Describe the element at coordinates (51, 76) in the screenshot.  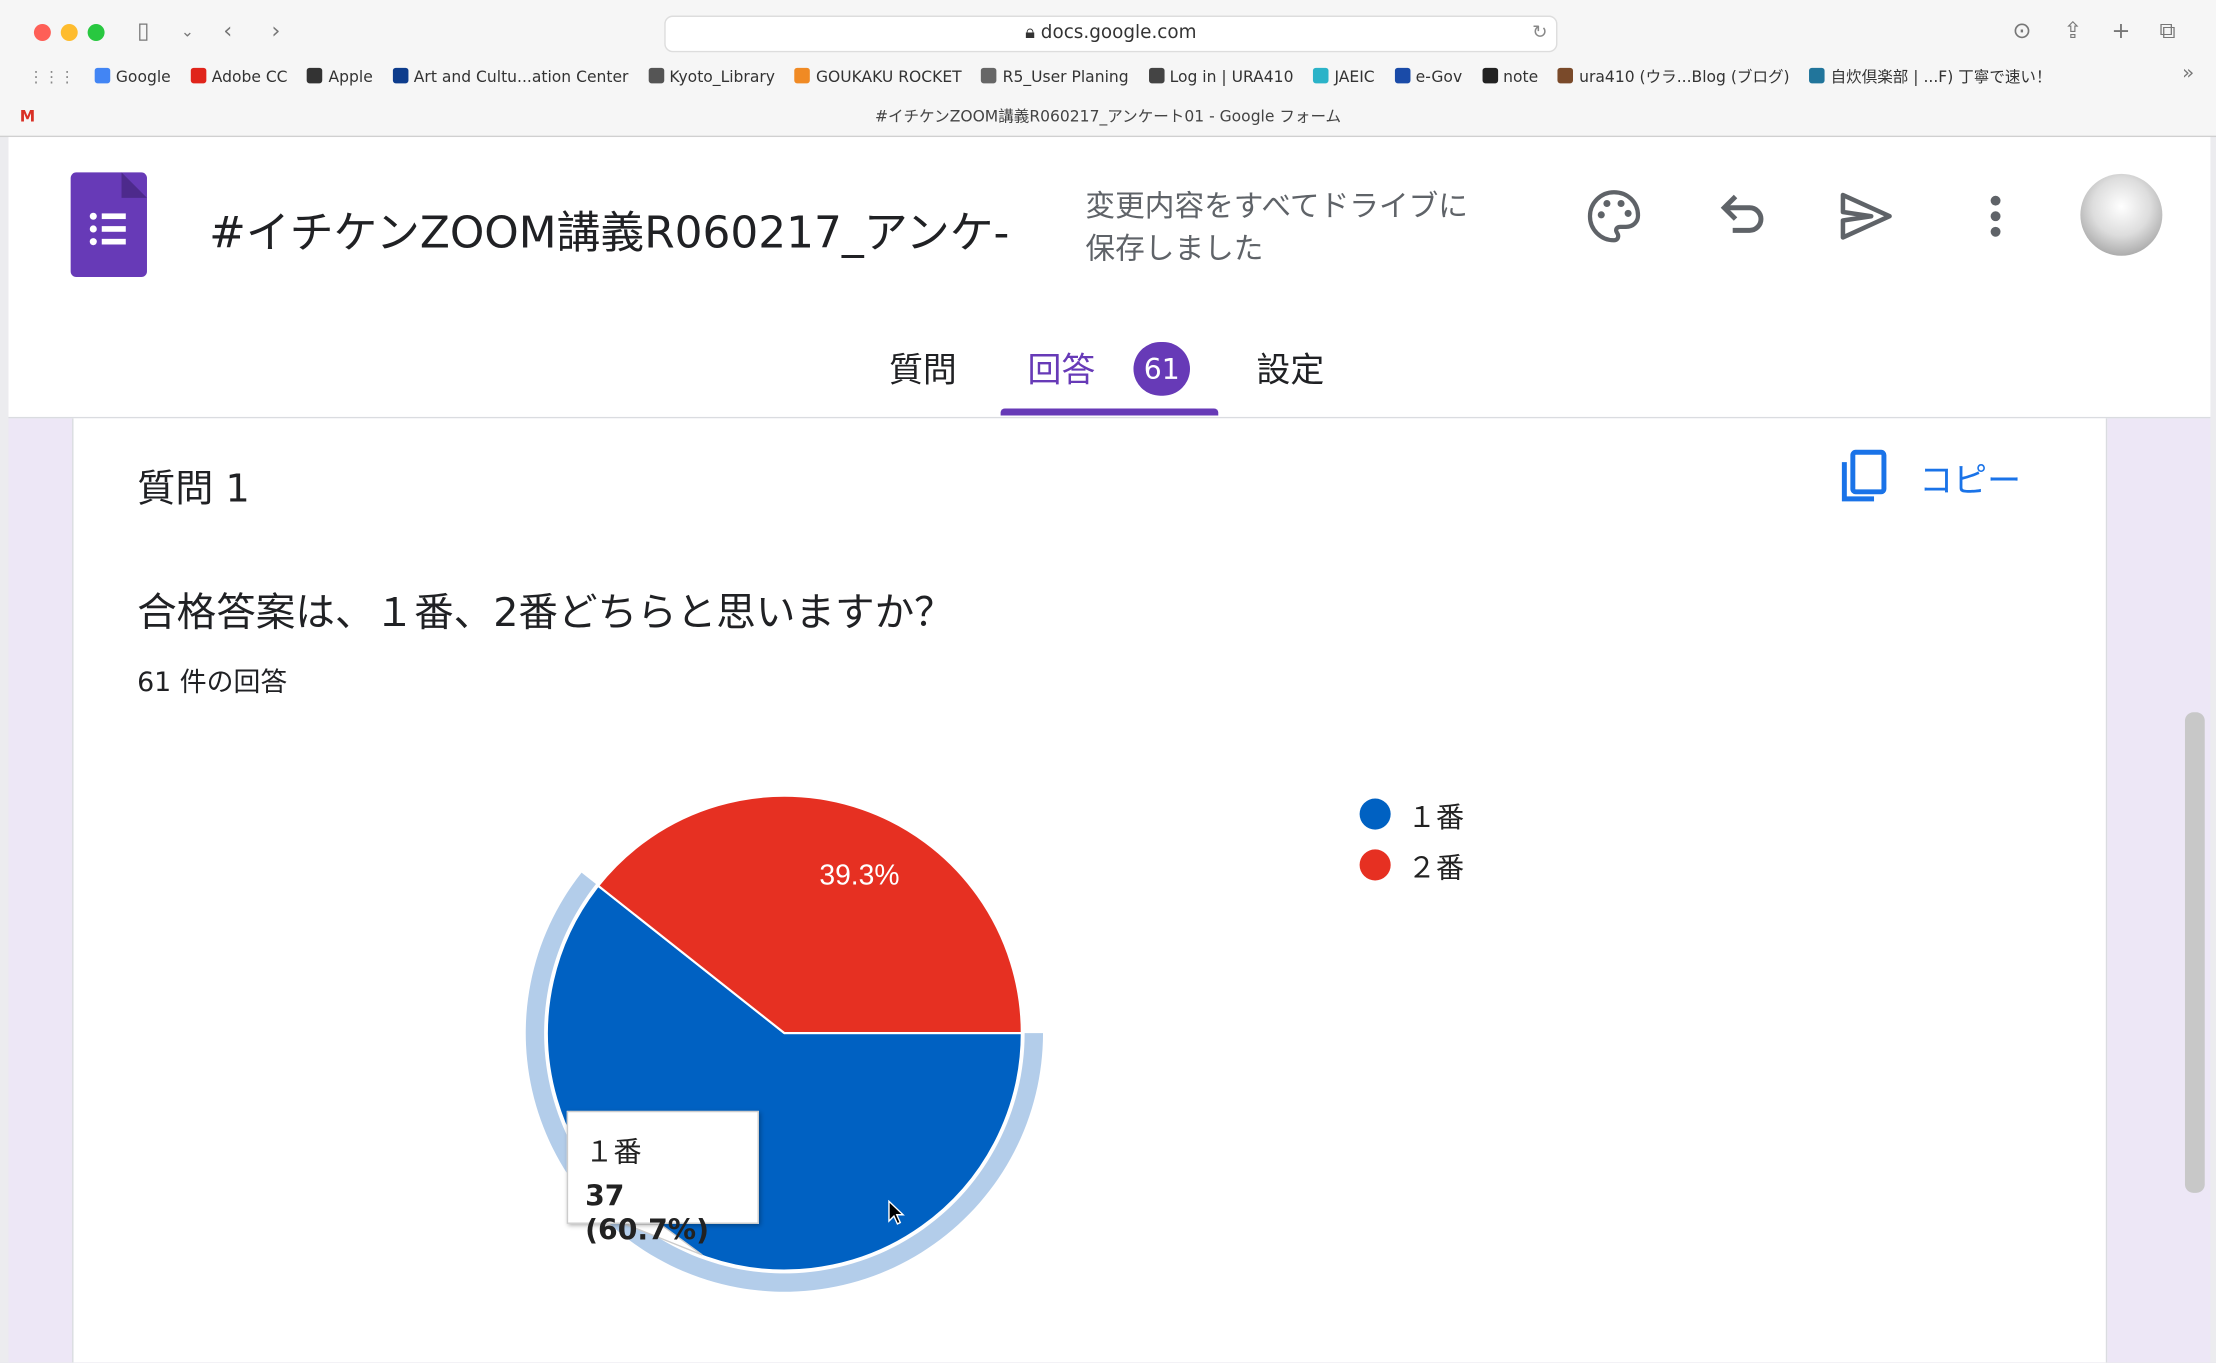
I see `apps-grid-icon: ⋮⋮⋮` at that location.